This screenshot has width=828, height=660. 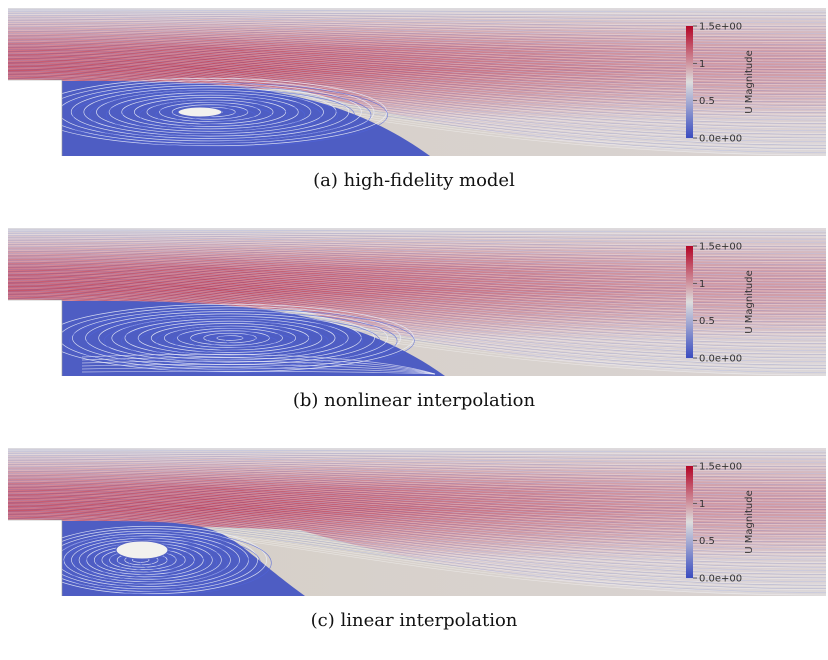 I want to click on recirculation-zone, so click(x=231, y=116).